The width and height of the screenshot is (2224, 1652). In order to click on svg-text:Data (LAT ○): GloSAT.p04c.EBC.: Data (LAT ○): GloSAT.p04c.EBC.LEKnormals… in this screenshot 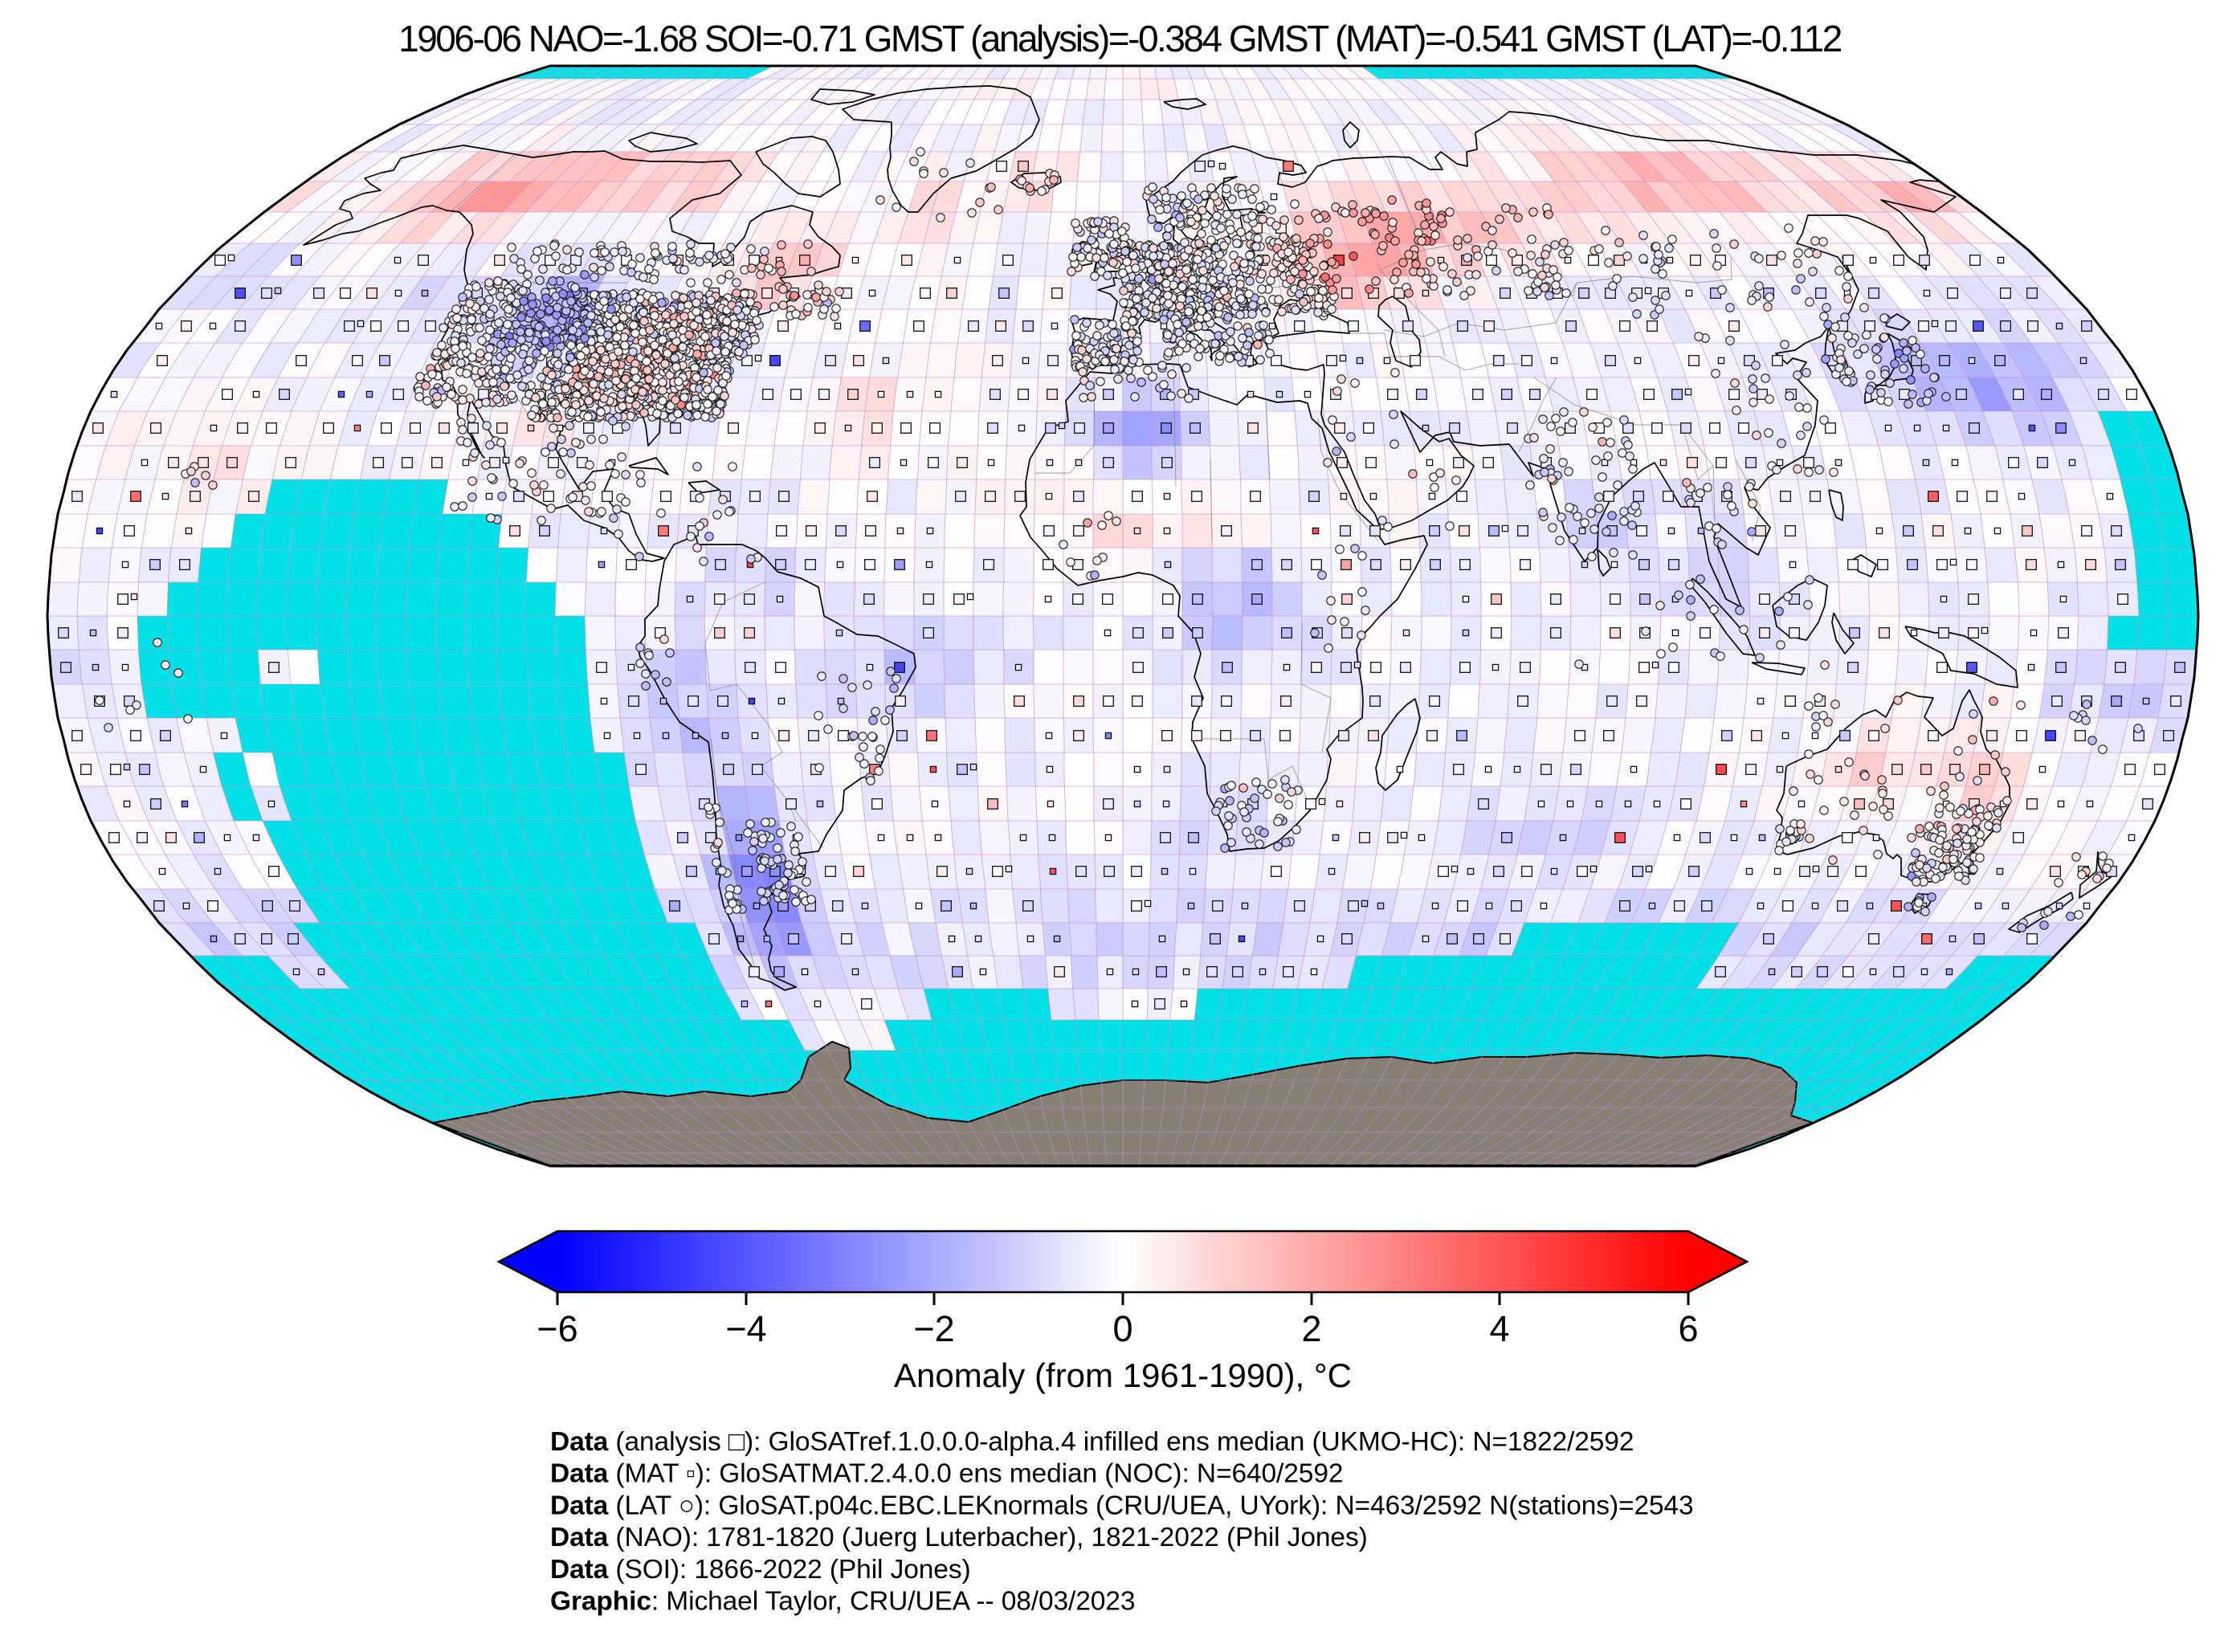, I will do `click(1122, 1505)`.